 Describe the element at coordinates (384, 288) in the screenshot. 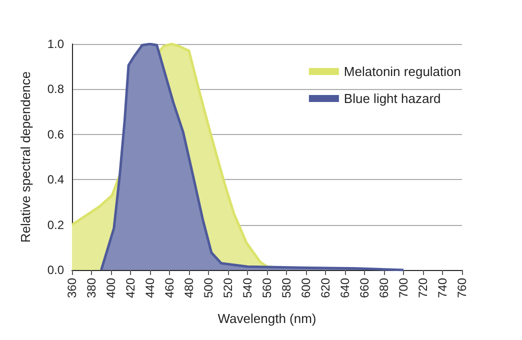

I see `x-tick-label: 680` at that location.